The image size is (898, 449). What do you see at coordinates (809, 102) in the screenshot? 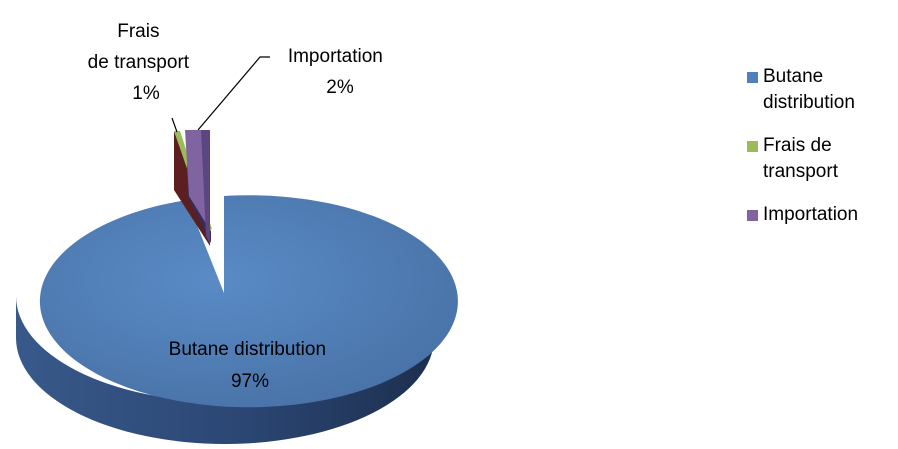
I see `legend-label-line: distribution` at bounding box center [809, 102].